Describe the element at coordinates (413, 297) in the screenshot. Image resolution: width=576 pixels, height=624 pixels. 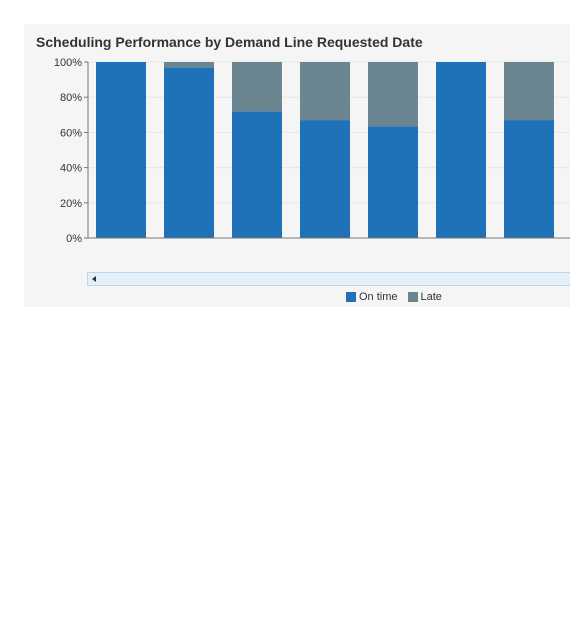
I see `legend-swatch-late` at that location.